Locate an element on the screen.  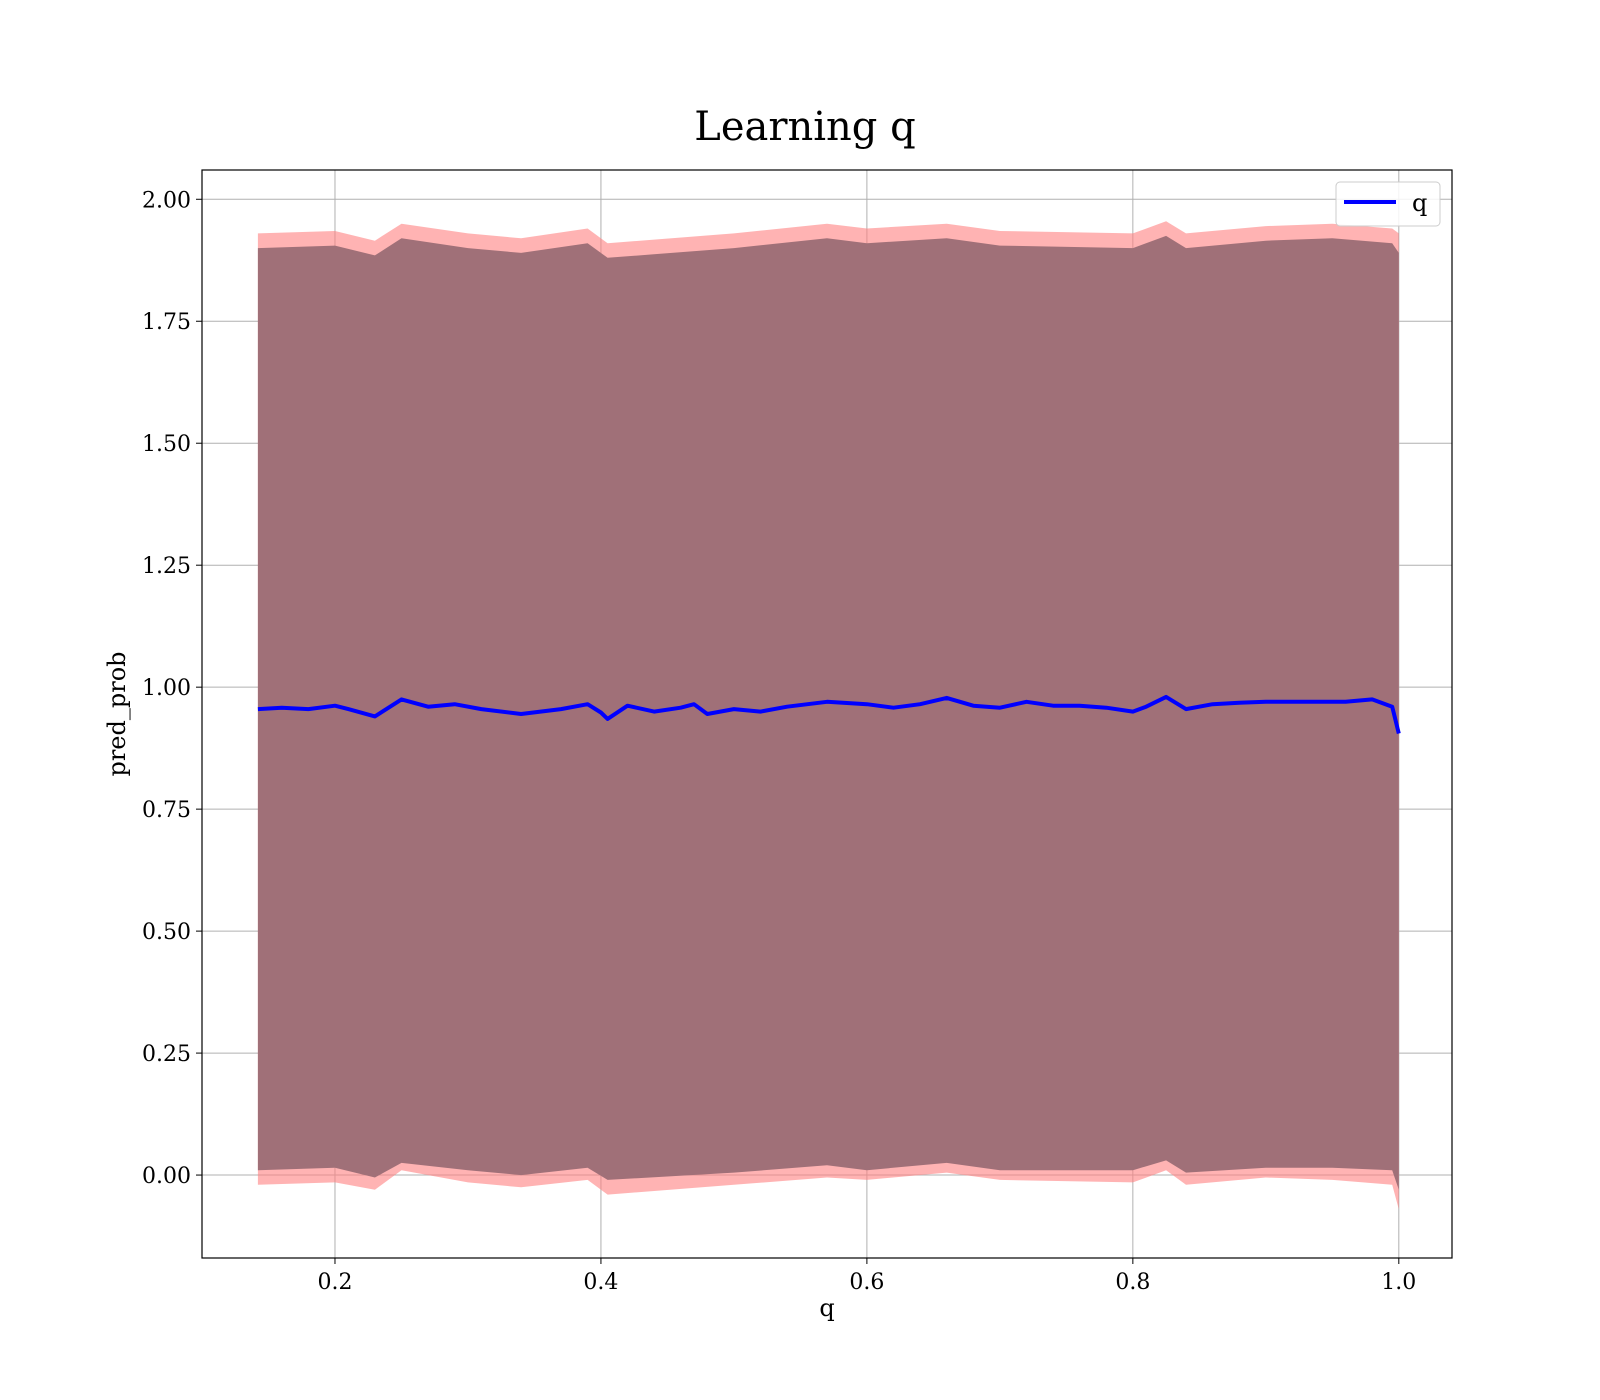
y-tick-label: 0.25 is located at coordinates (166, 1054).